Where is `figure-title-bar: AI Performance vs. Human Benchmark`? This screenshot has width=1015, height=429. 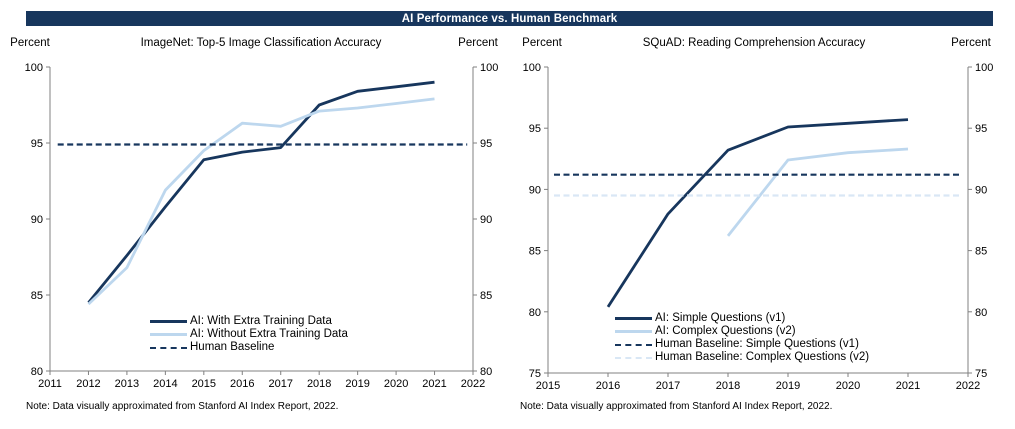 figure-title-bar: AI Performance vs. Human Benchmark is located at coordinates (509, 18).